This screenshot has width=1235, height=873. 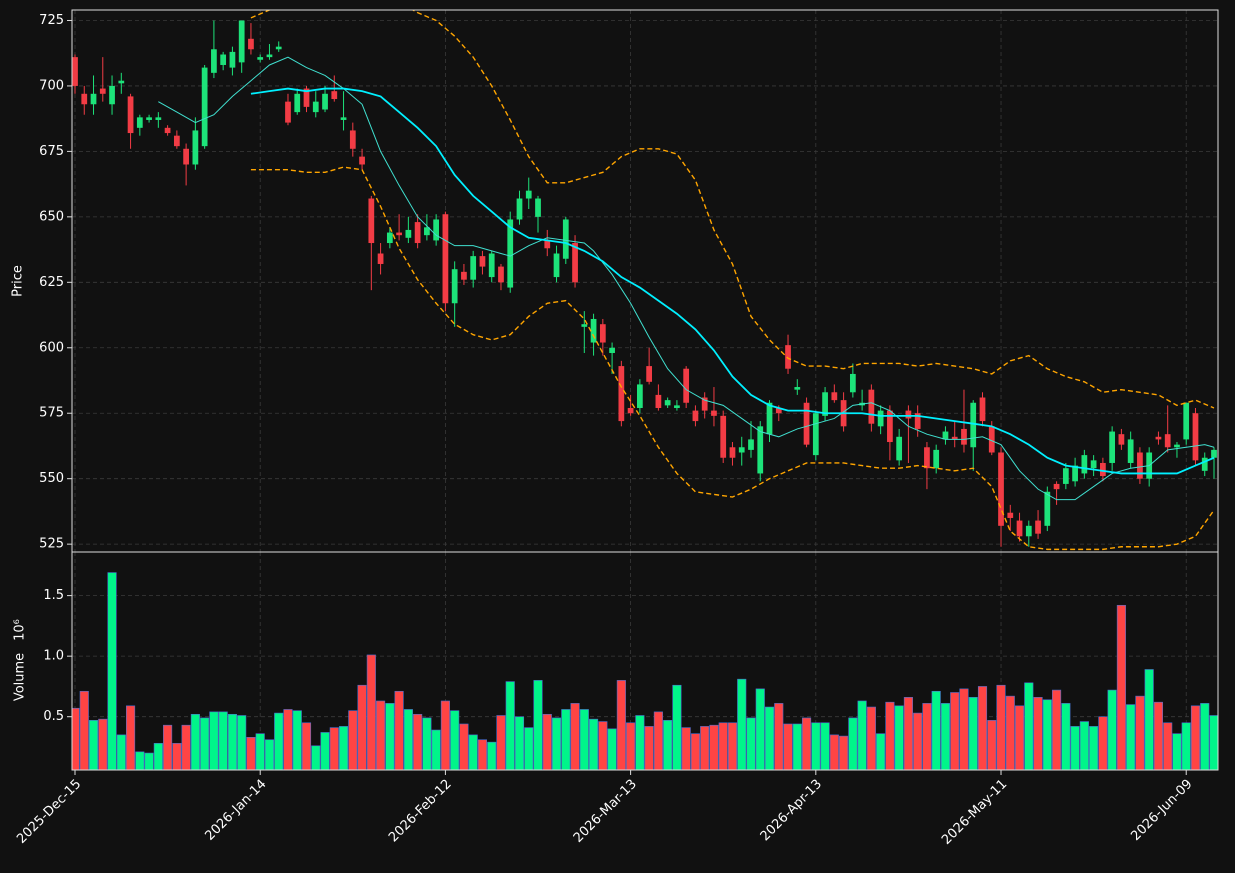 What do you see at coordinates (20, 630) in the screenshot?
I see `volume-offset-label: 10⁶` at bounding box center [20, 630].